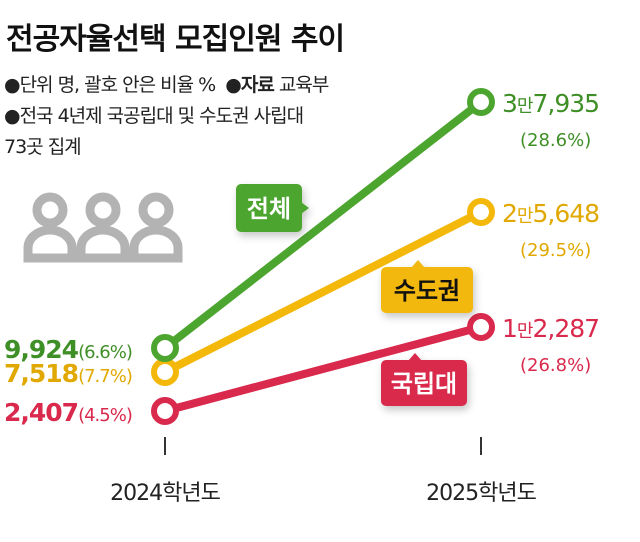 The height and width of the screenshot is (542, 640). I want to click on page-title: 전공자율선택 모집인원 추이, so click(175, 39).